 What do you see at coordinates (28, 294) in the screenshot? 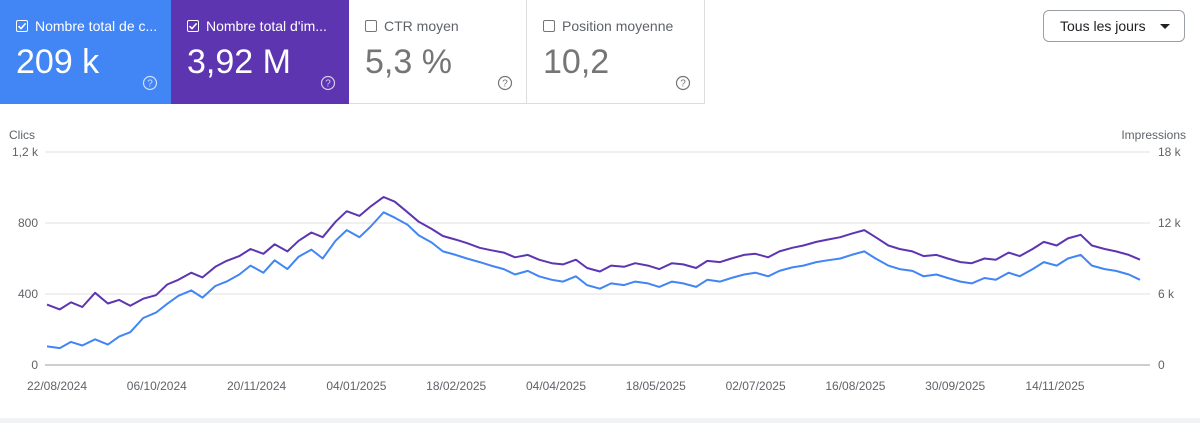
I see `y-left-tick-label: 400` at bounding box center [28, 294].